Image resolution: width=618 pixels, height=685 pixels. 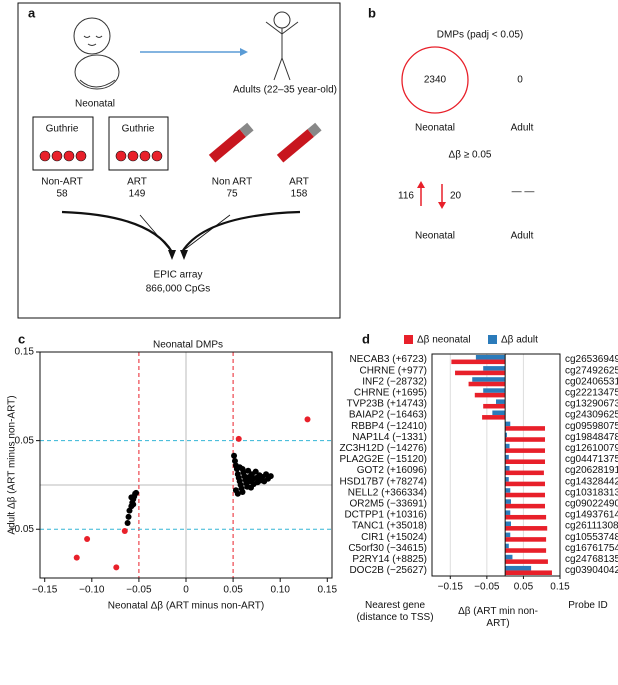 I want to click on y-label-right: Probe ID, so click(x=588, y=605).